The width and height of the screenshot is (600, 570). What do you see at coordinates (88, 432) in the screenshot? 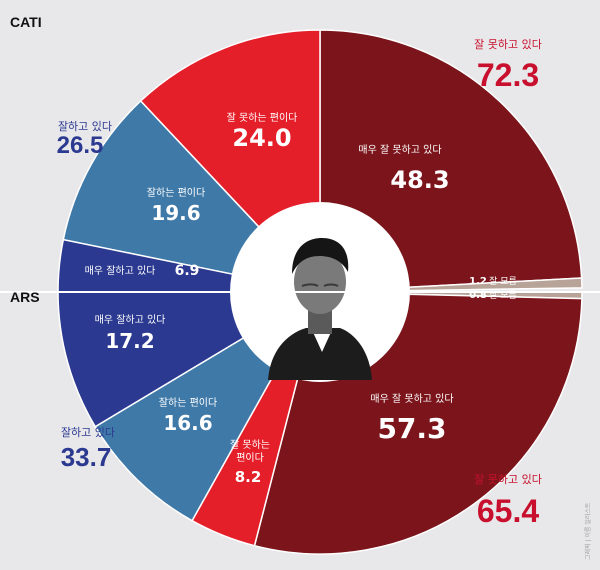
I see `ars-good-total-label: 잘하고 있다` at bounding box center [88, 432].